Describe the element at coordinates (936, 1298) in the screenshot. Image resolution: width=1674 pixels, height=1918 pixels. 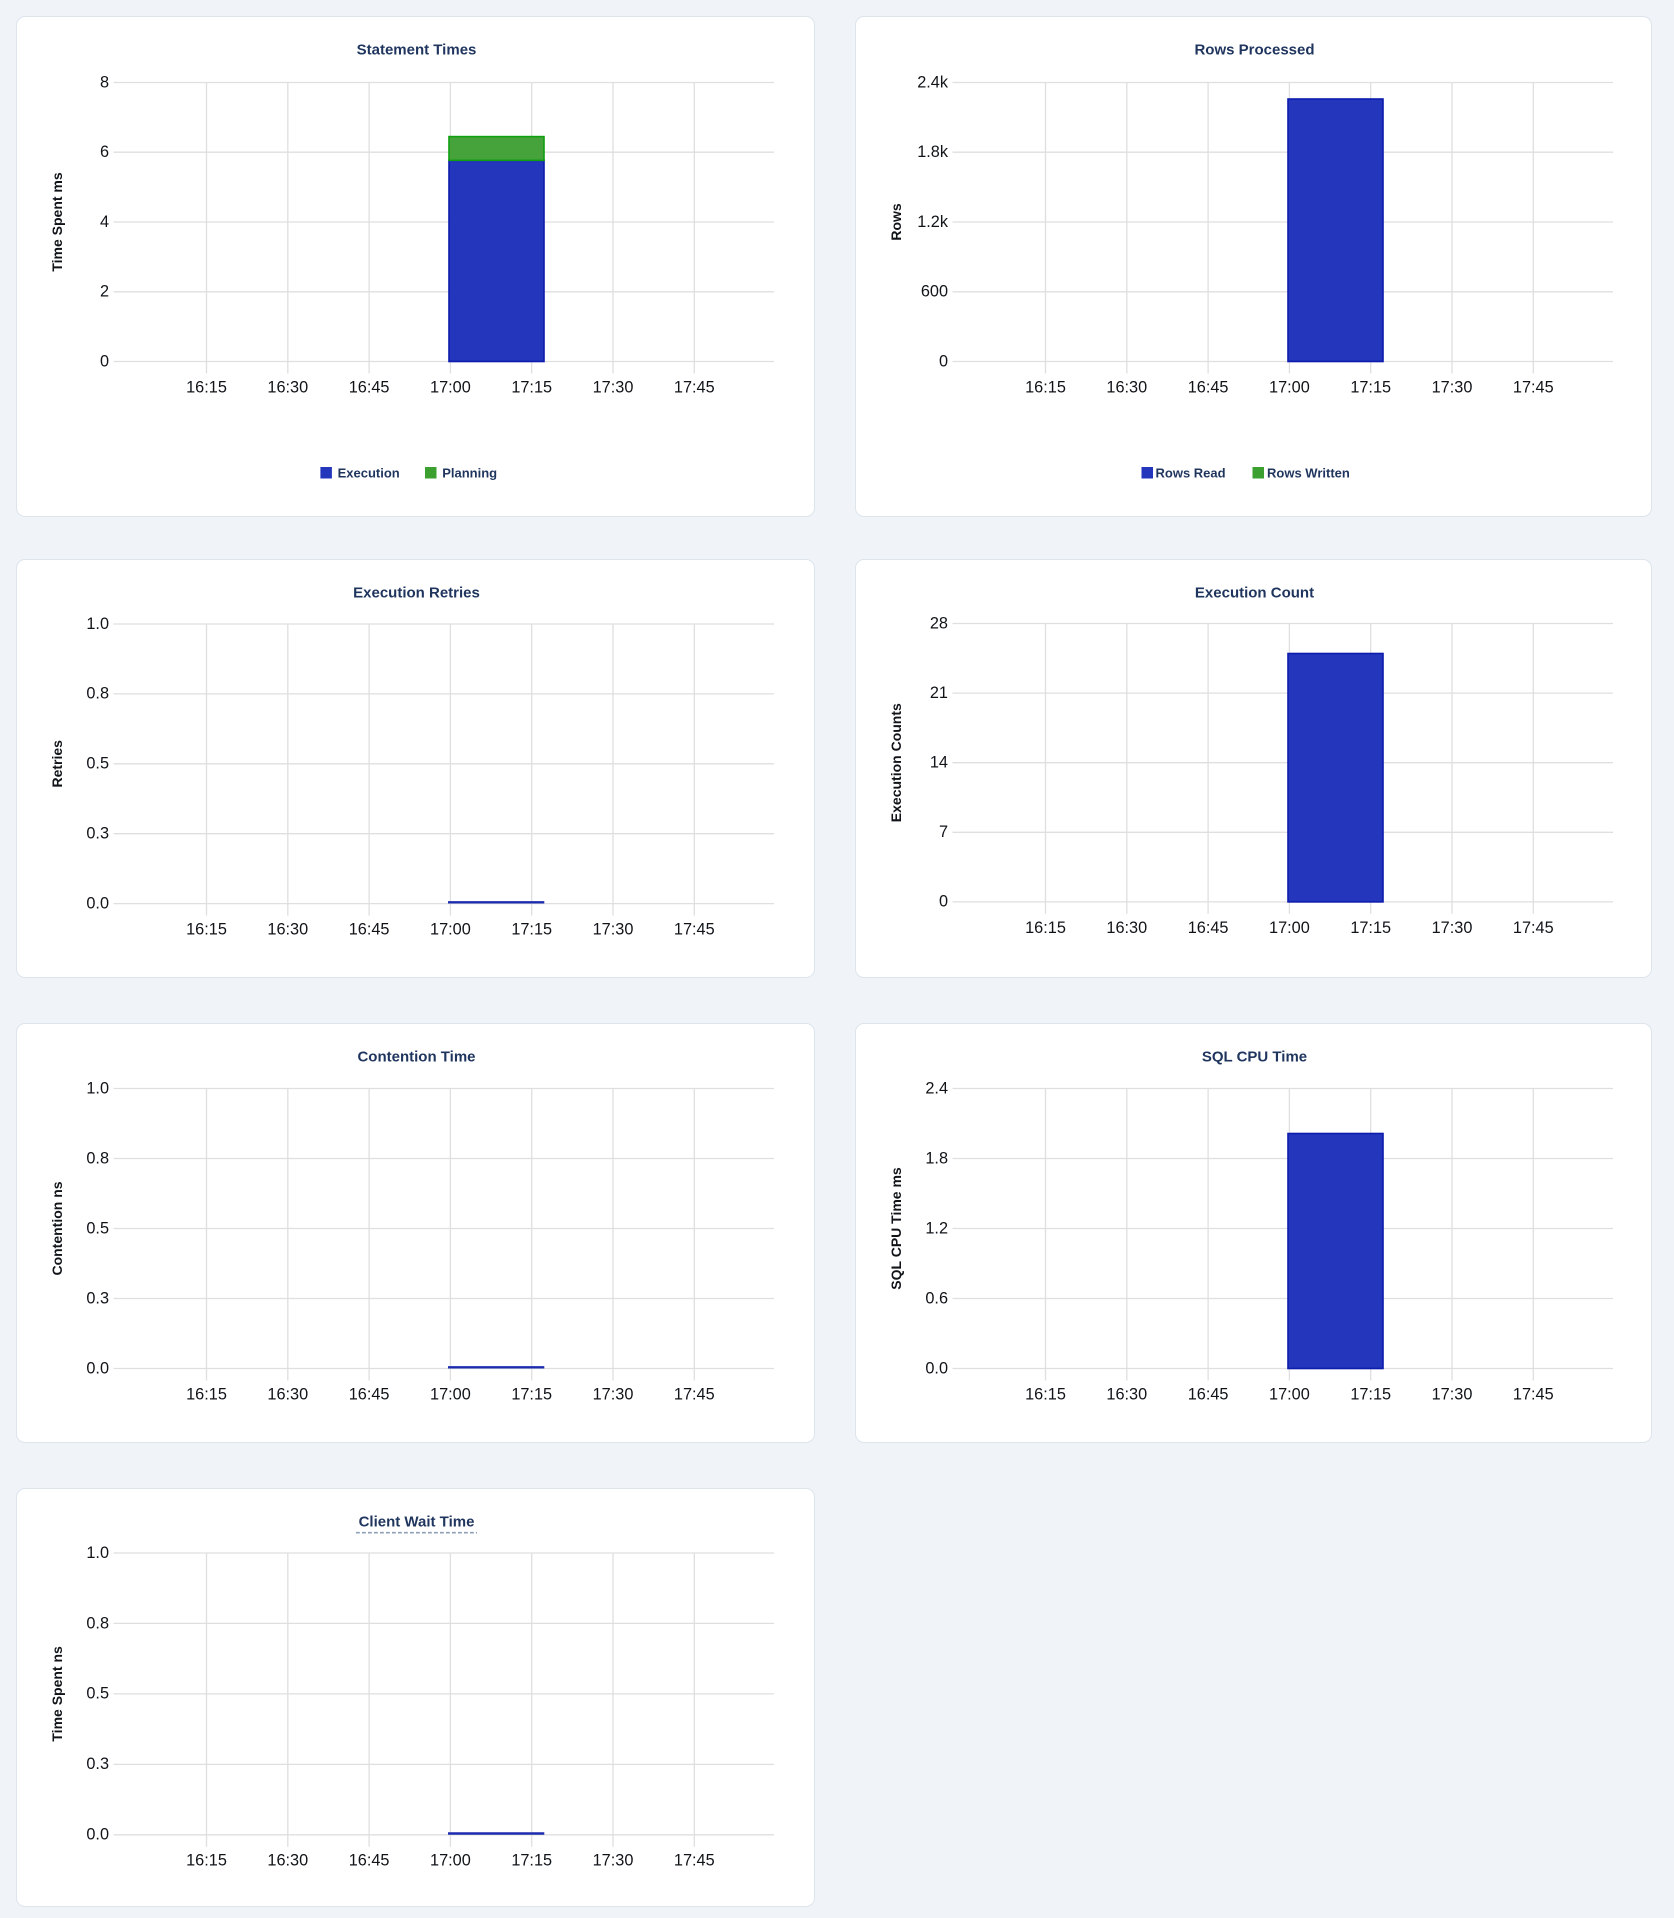
I see `svg-text: 0.6` at that location.